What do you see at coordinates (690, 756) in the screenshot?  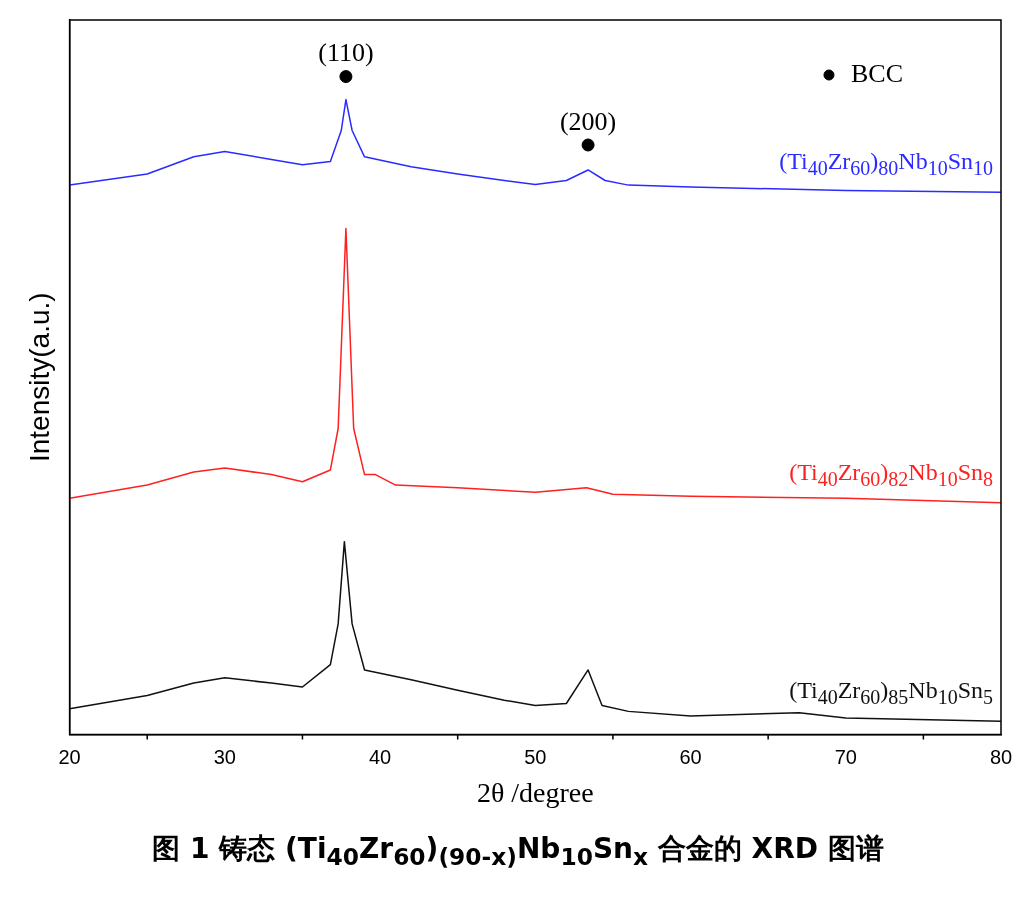 I see `x-tick-label: 60` at bounding box center [690, 756].